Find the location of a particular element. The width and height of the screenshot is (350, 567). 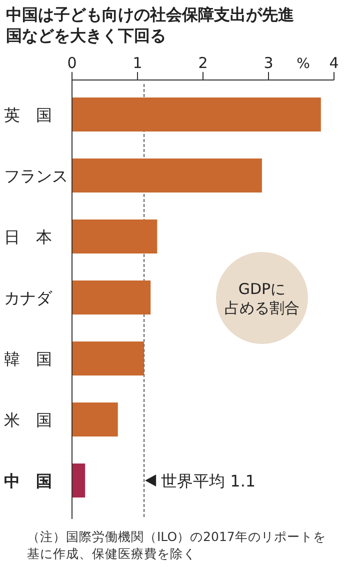

y-tick-label: 米 国 is located at coordinates (28, 420).